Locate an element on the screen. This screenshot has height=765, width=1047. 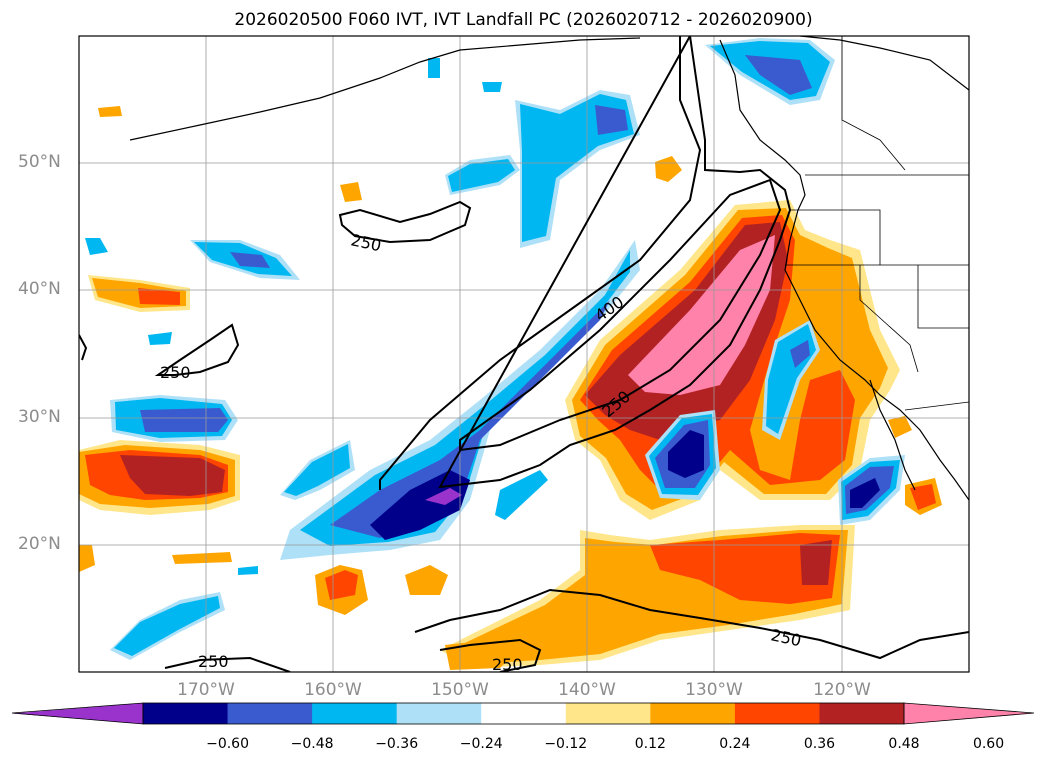
gulf-neg-cyan is located at coordinates (481, 175).